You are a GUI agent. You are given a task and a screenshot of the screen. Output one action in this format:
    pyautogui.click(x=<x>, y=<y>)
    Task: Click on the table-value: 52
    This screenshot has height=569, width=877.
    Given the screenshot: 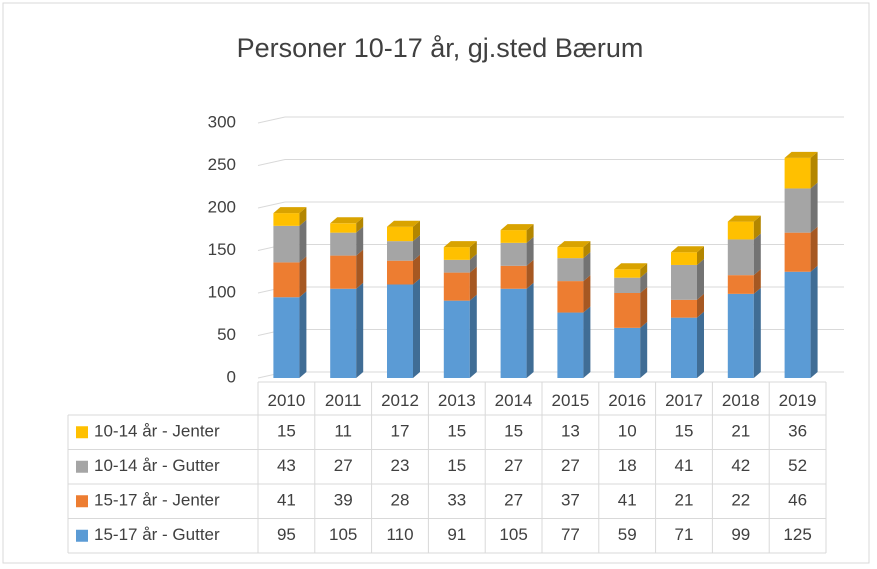 What is the action you would take?
    pyautogui.click(x=797, y=465)
    